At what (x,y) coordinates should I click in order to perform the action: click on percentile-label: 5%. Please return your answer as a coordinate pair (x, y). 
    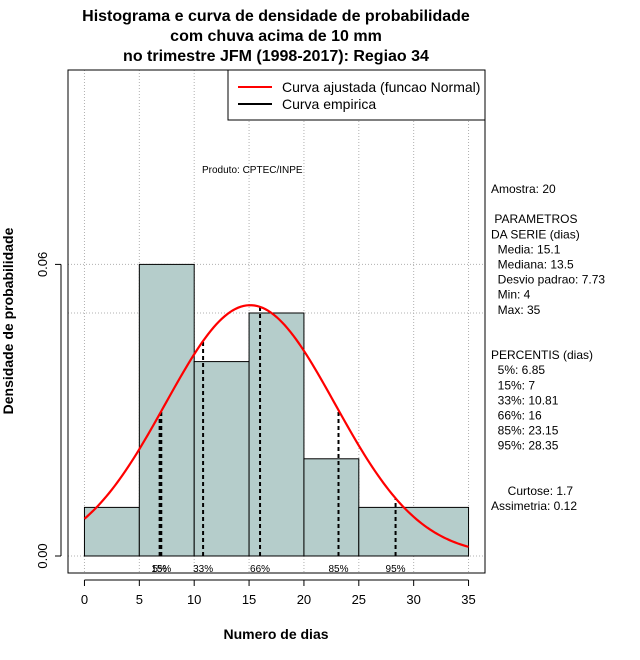
    Looking at the image, I should click on (159, 569).